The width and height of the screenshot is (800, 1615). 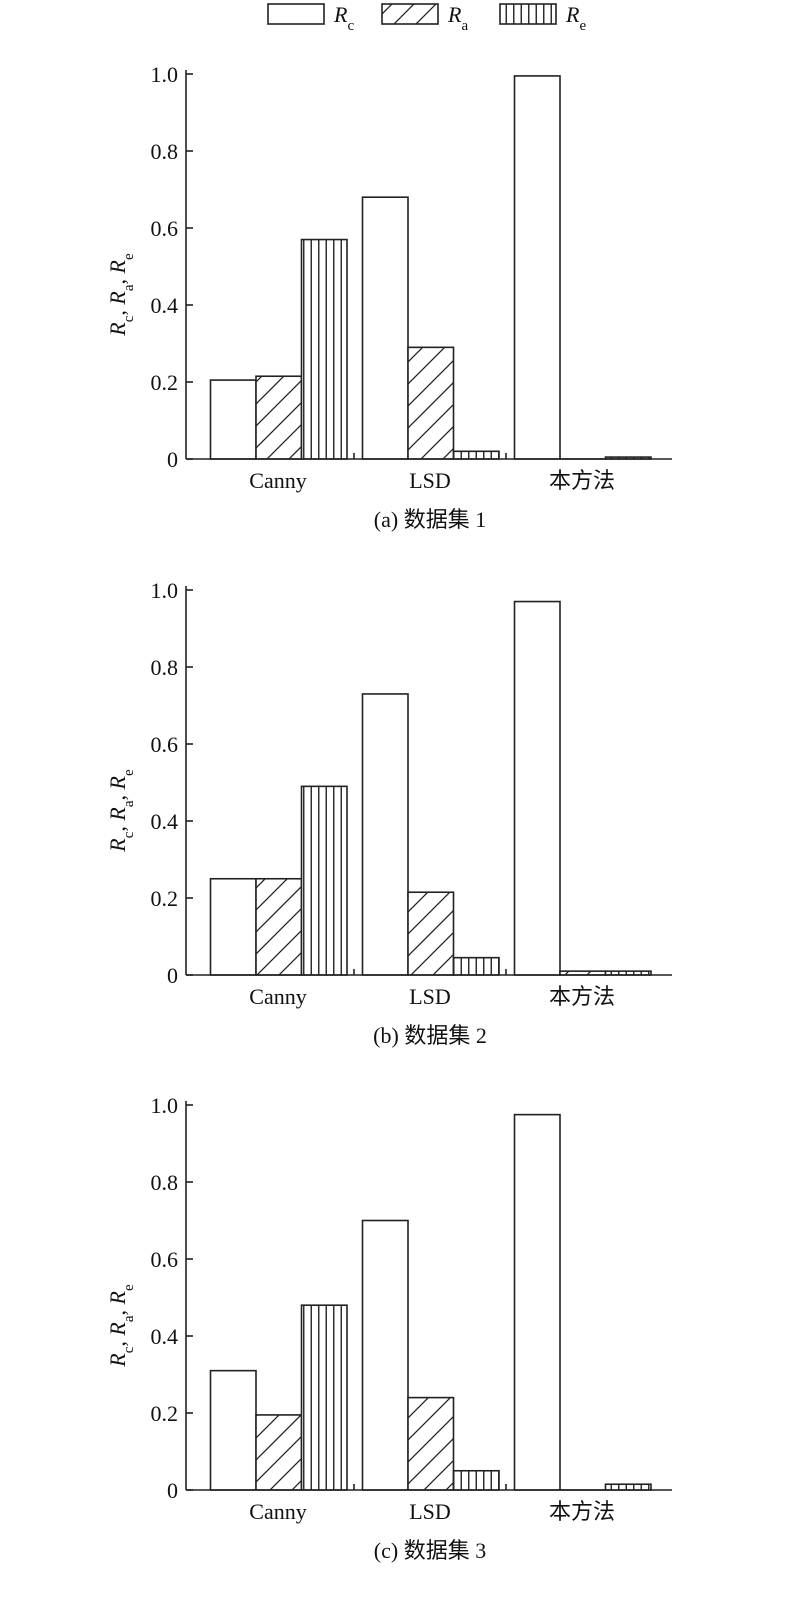 I want to click on legend-swatch-vertical, so click(x=528, y=14).